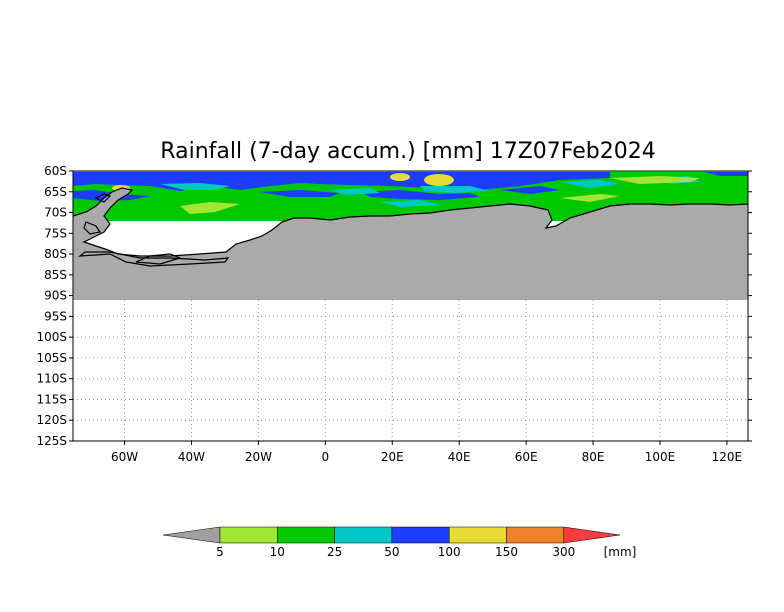 The image size is (784, 612). Describe the element at coordinates (506, 552) in the screenshot. I see `colorbar-label: 150` at that location.